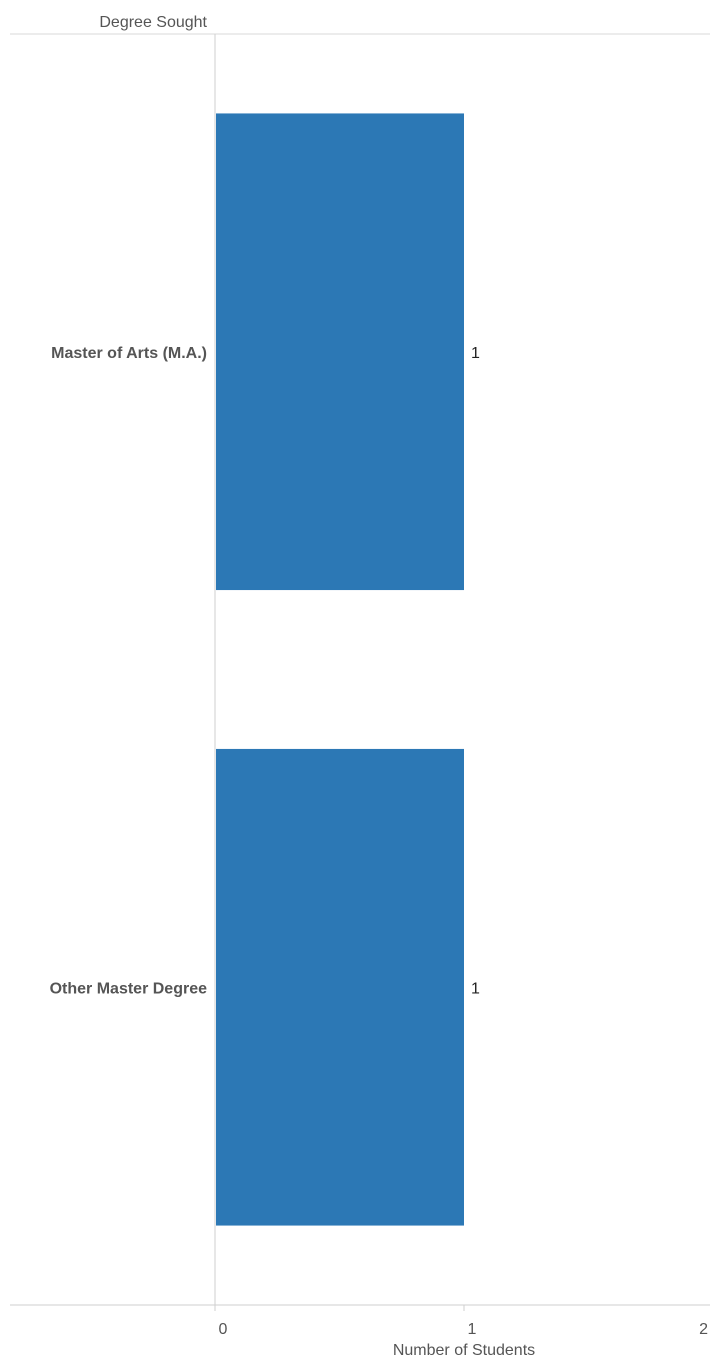 This screenshot has height=1363, width=710. What do you see at coordinates (475, 353) in the screenshot?
I see `data-label-1: 1` at bounding box center [475, 353].